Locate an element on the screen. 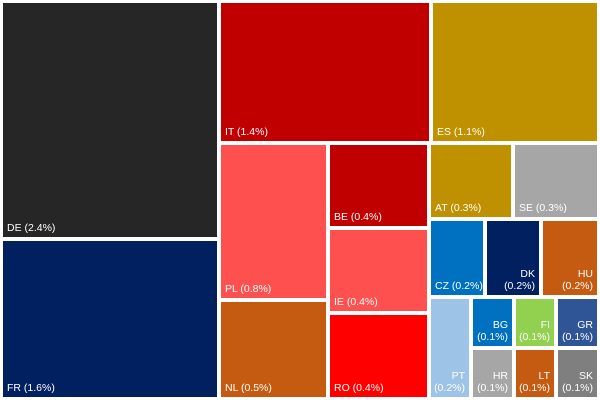  tile-bg is located at coordinates (492, 322).